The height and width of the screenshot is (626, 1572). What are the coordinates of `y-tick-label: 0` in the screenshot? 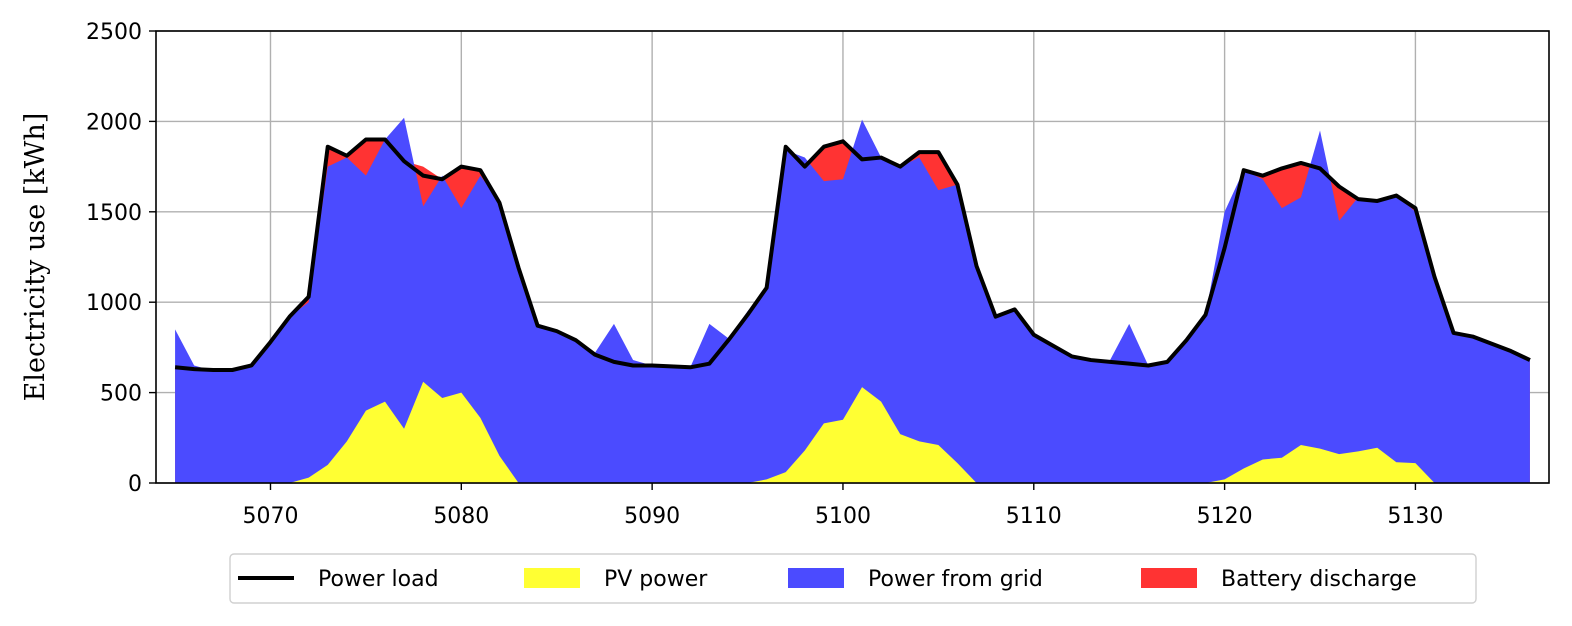 It's located at (135, 484).